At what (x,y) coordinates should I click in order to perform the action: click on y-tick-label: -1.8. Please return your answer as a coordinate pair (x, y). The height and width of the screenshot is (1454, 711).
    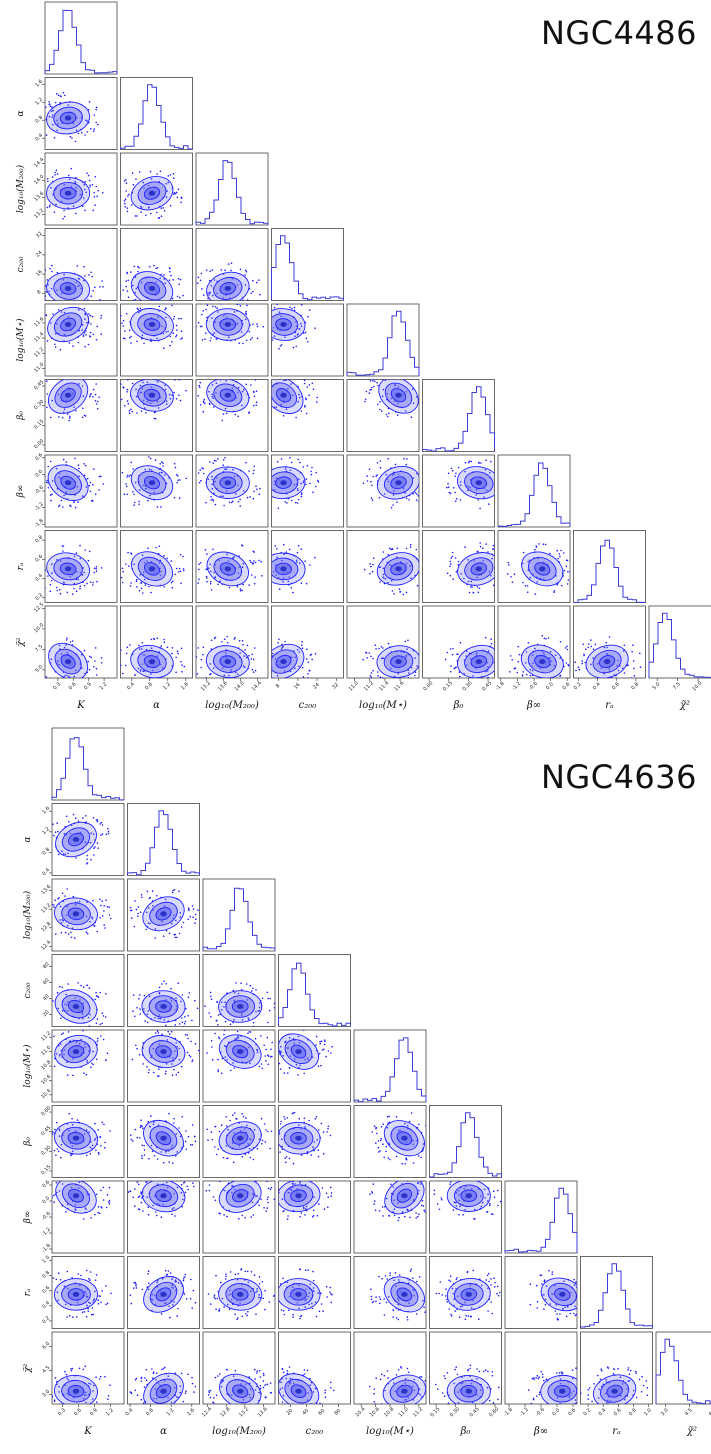
    Looking at the image, I should click on (39, 523).